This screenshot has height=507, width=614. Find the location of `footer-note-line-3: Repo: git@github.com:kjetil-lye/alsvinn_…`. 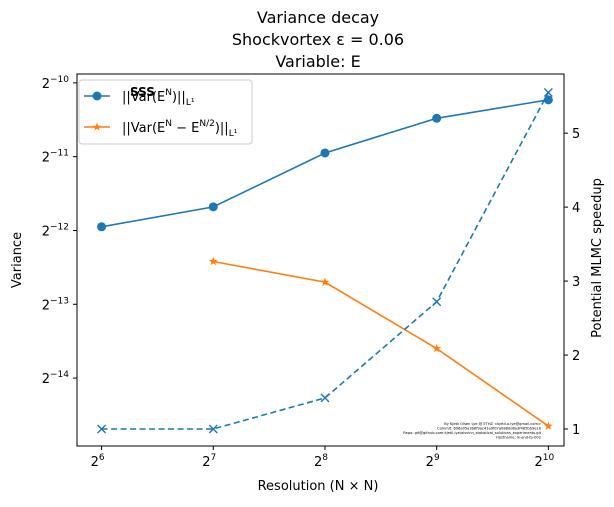

footer-note-line-3: Repo: git@github.com:kjetil-lye/alsvinn_… is located at coordinates (472, 433).